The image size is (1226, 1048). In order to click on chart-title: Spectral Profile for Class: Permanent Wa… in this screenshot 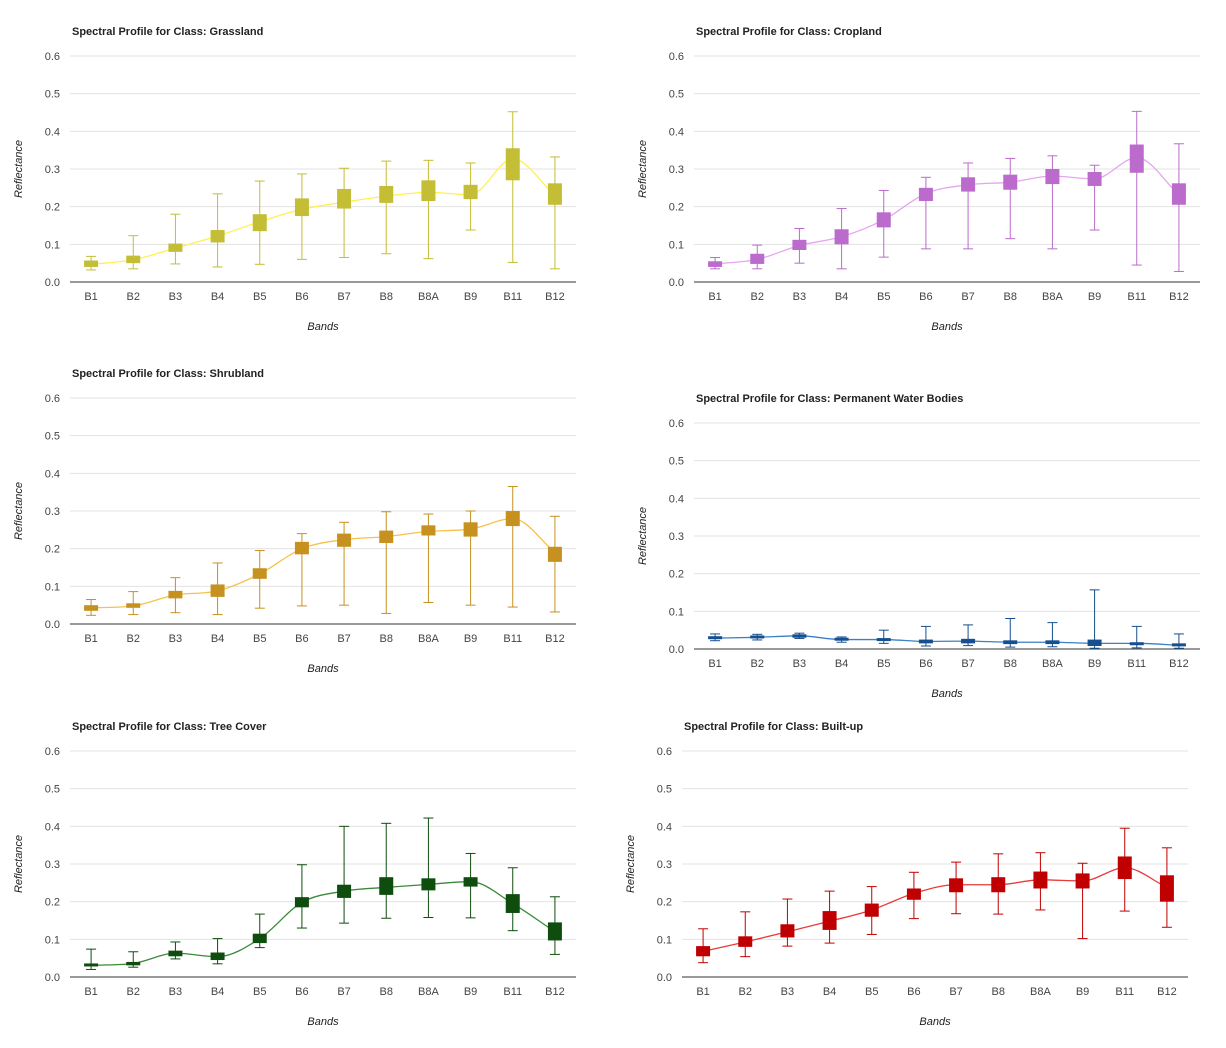, I will do `click(829, 399)`.